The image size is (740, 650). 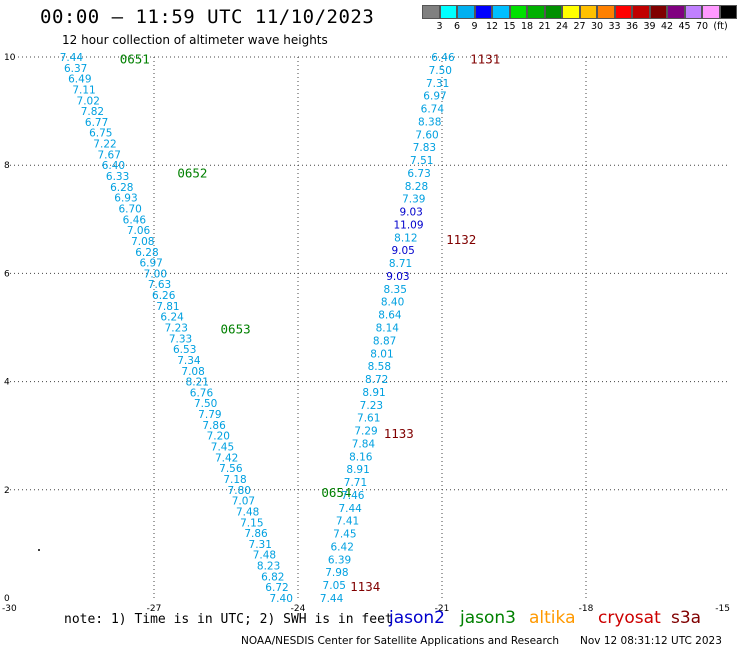 What do you see at coordinates (416, 187) in the screenshot?
I see `swh-value: 8.28` at bounding box center [416, 187].